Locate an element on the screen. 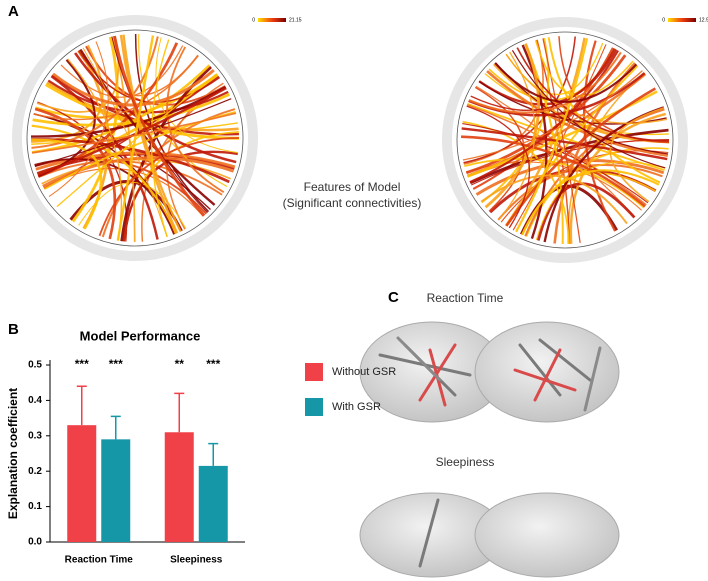  brain-title: Sleepiness is located at coordinates (465, 462).